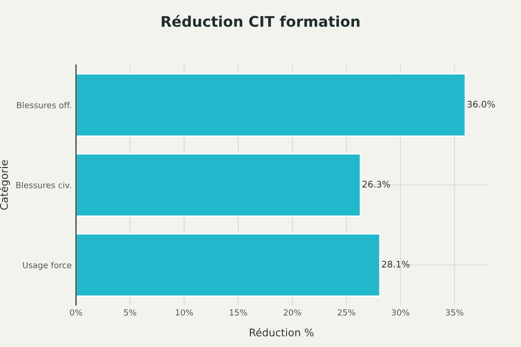  What do you see at coordinates (43, 185) in the screenshot?
I see `y-tick-label: Blessures civ.` at bounding box center [43, 185].